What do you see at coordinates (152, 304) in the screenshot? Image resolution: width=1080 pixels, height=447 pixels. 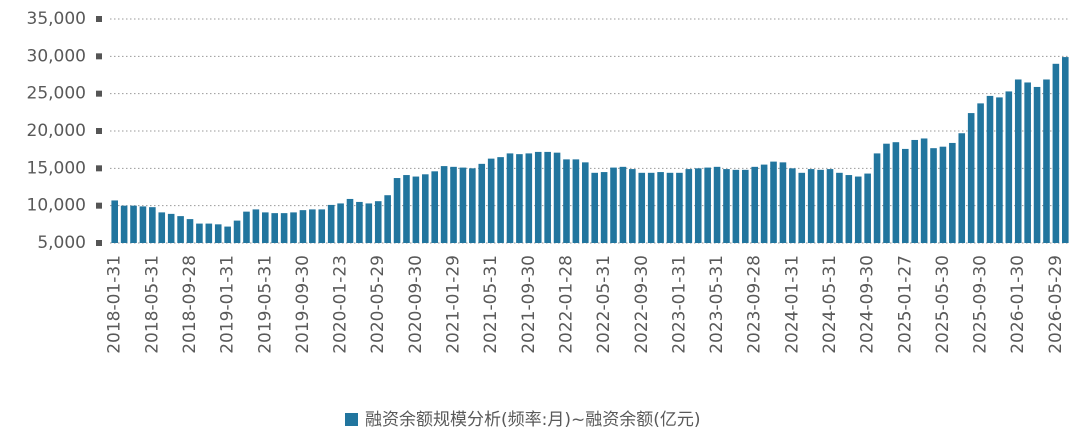 I see `x-tick-label: 2018-05-31` at bounding box center [152, 304].